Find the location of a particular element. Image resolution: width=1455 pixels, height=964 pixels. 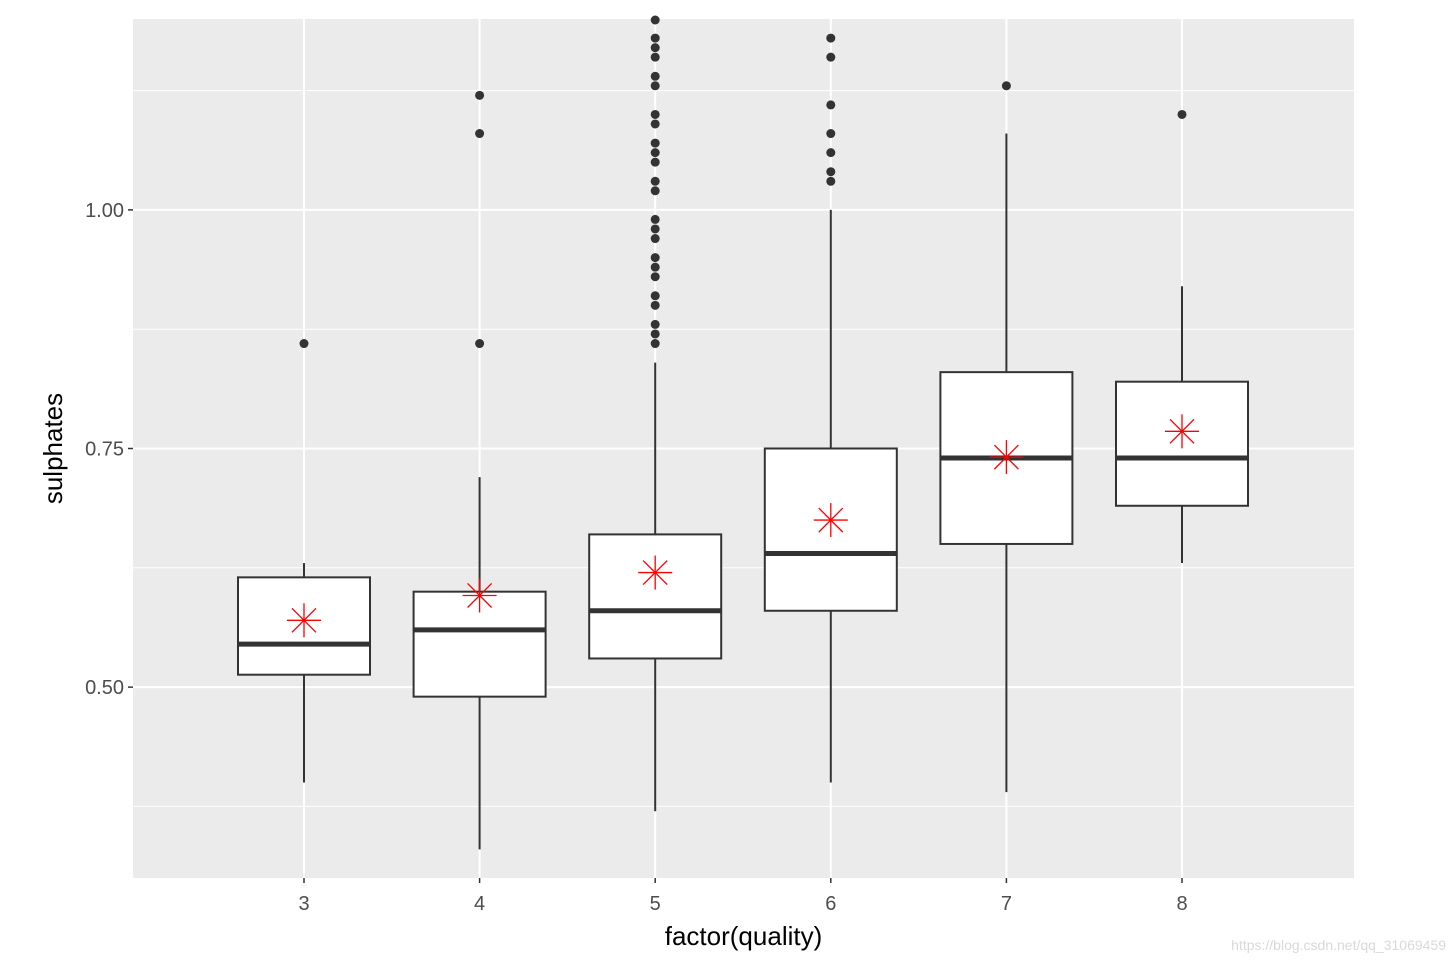

x-axis-title: factor(quality) is located at coordinates (744, 936).